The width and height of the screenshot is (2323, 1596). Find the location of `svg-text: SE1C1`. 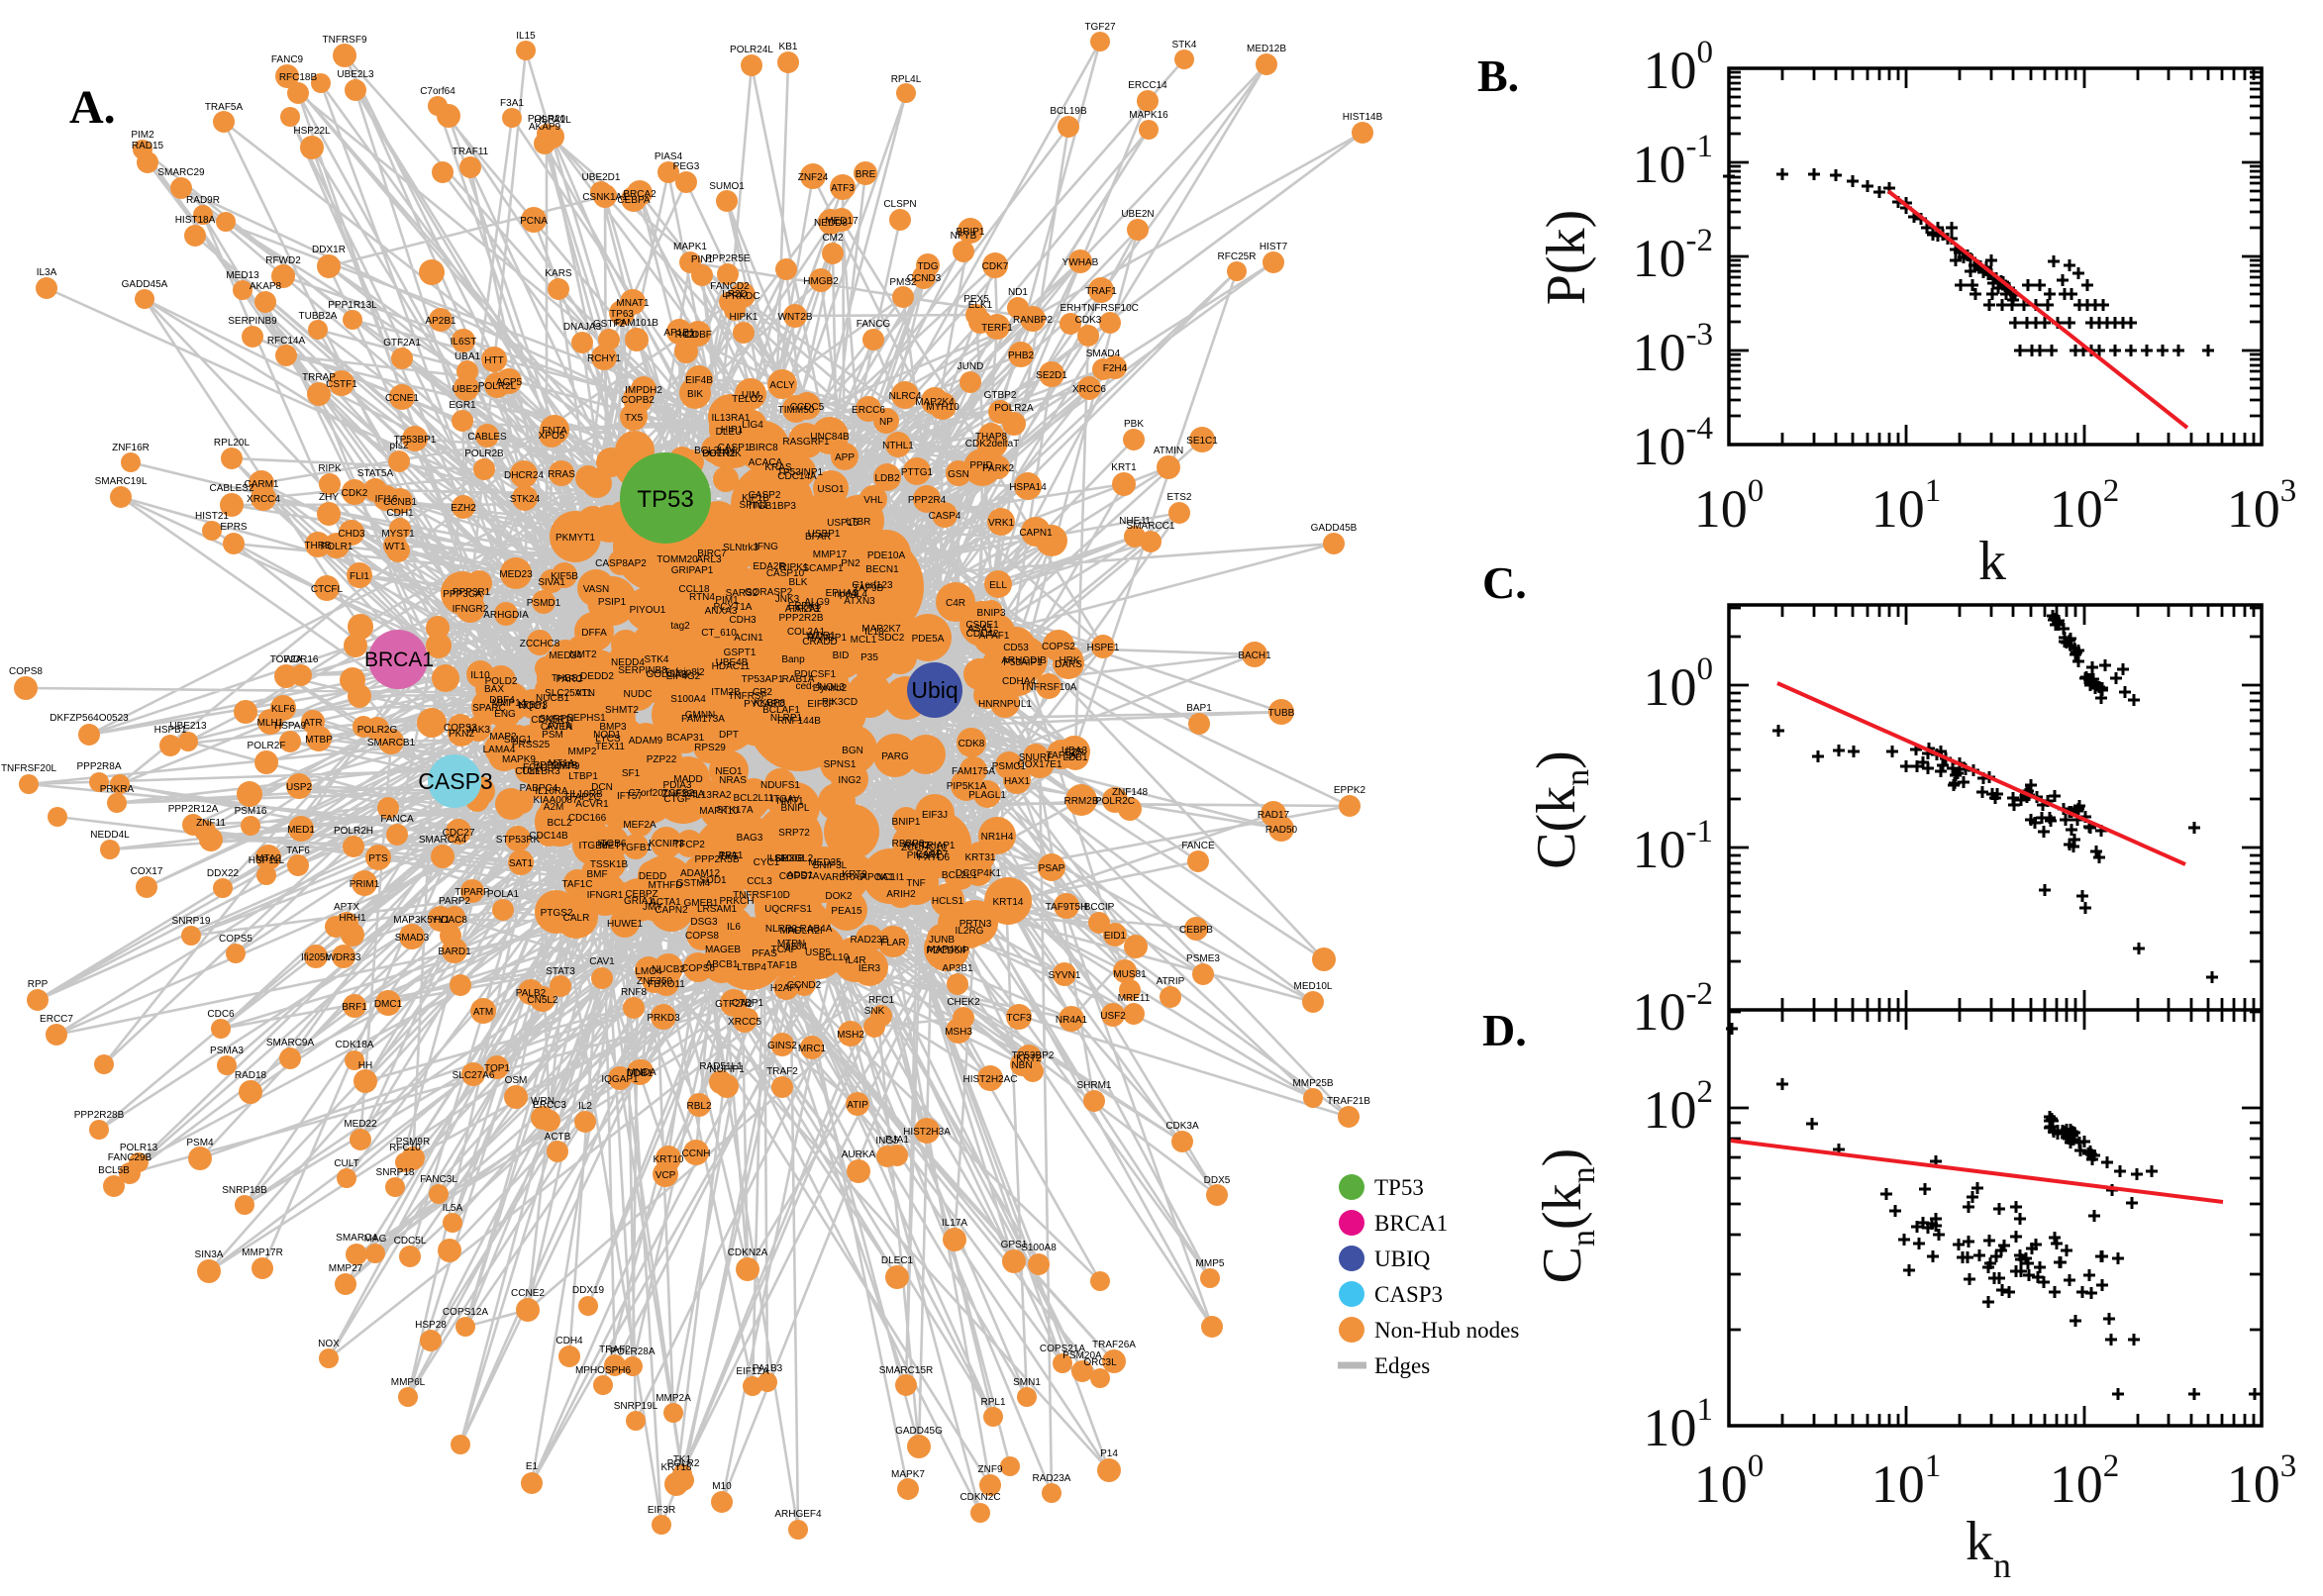

svg-text: SE1C1 is located at coordinates (1202, 441).